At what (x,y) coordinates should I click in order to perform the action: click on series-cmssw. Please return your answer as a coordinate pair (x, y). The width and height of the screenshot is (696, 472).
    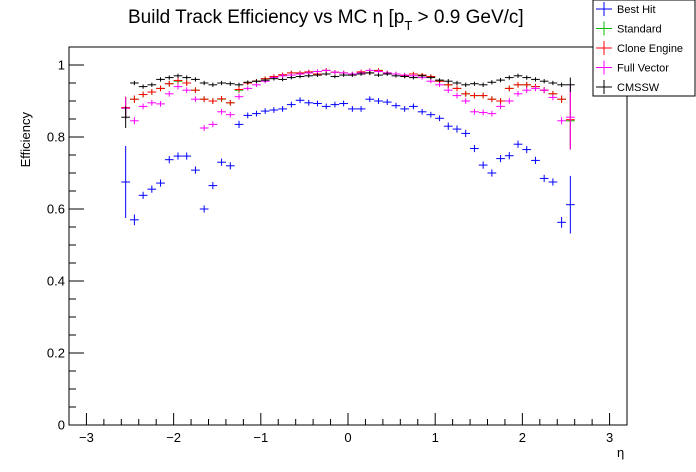
    Looking at the image, I should click on (348, 99).